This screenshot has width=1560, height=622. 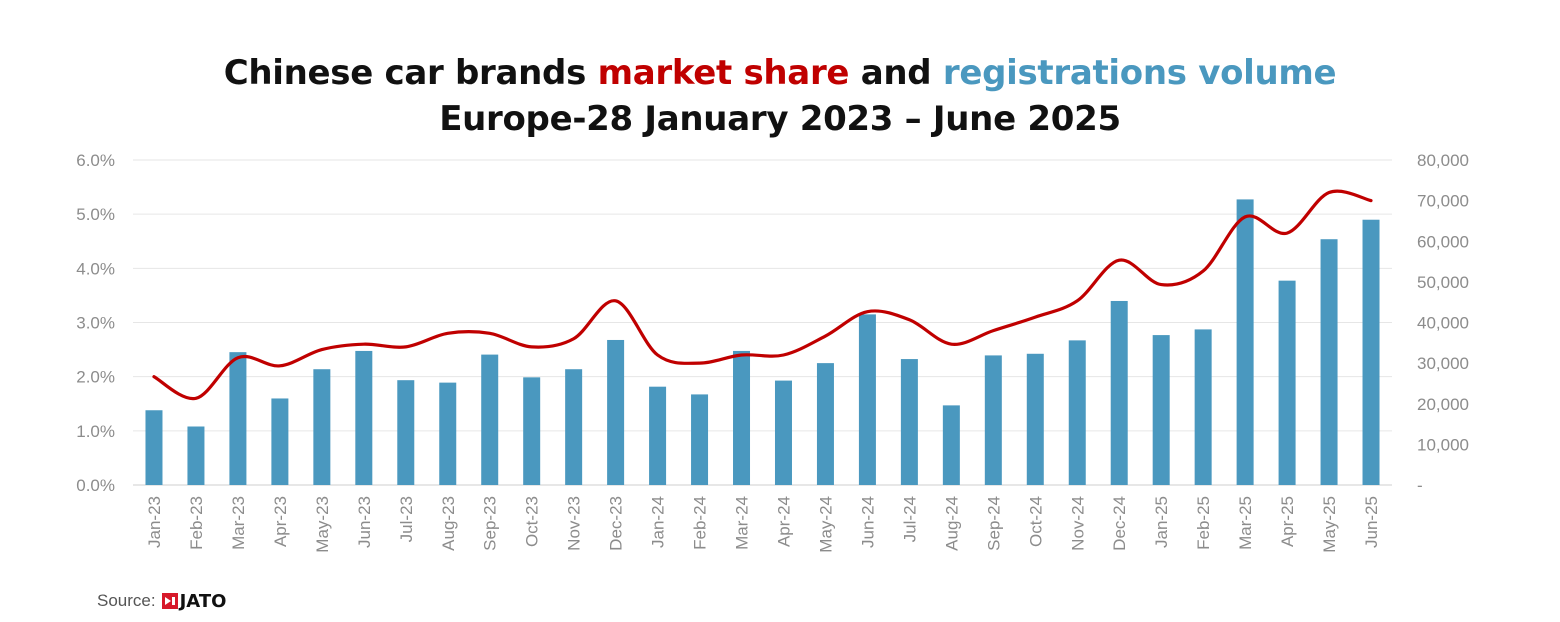 What do you see at coordinates (203, 601) in the screenshot?
I see `jato-logo-text: JATO` at bounding box center [203, 601].